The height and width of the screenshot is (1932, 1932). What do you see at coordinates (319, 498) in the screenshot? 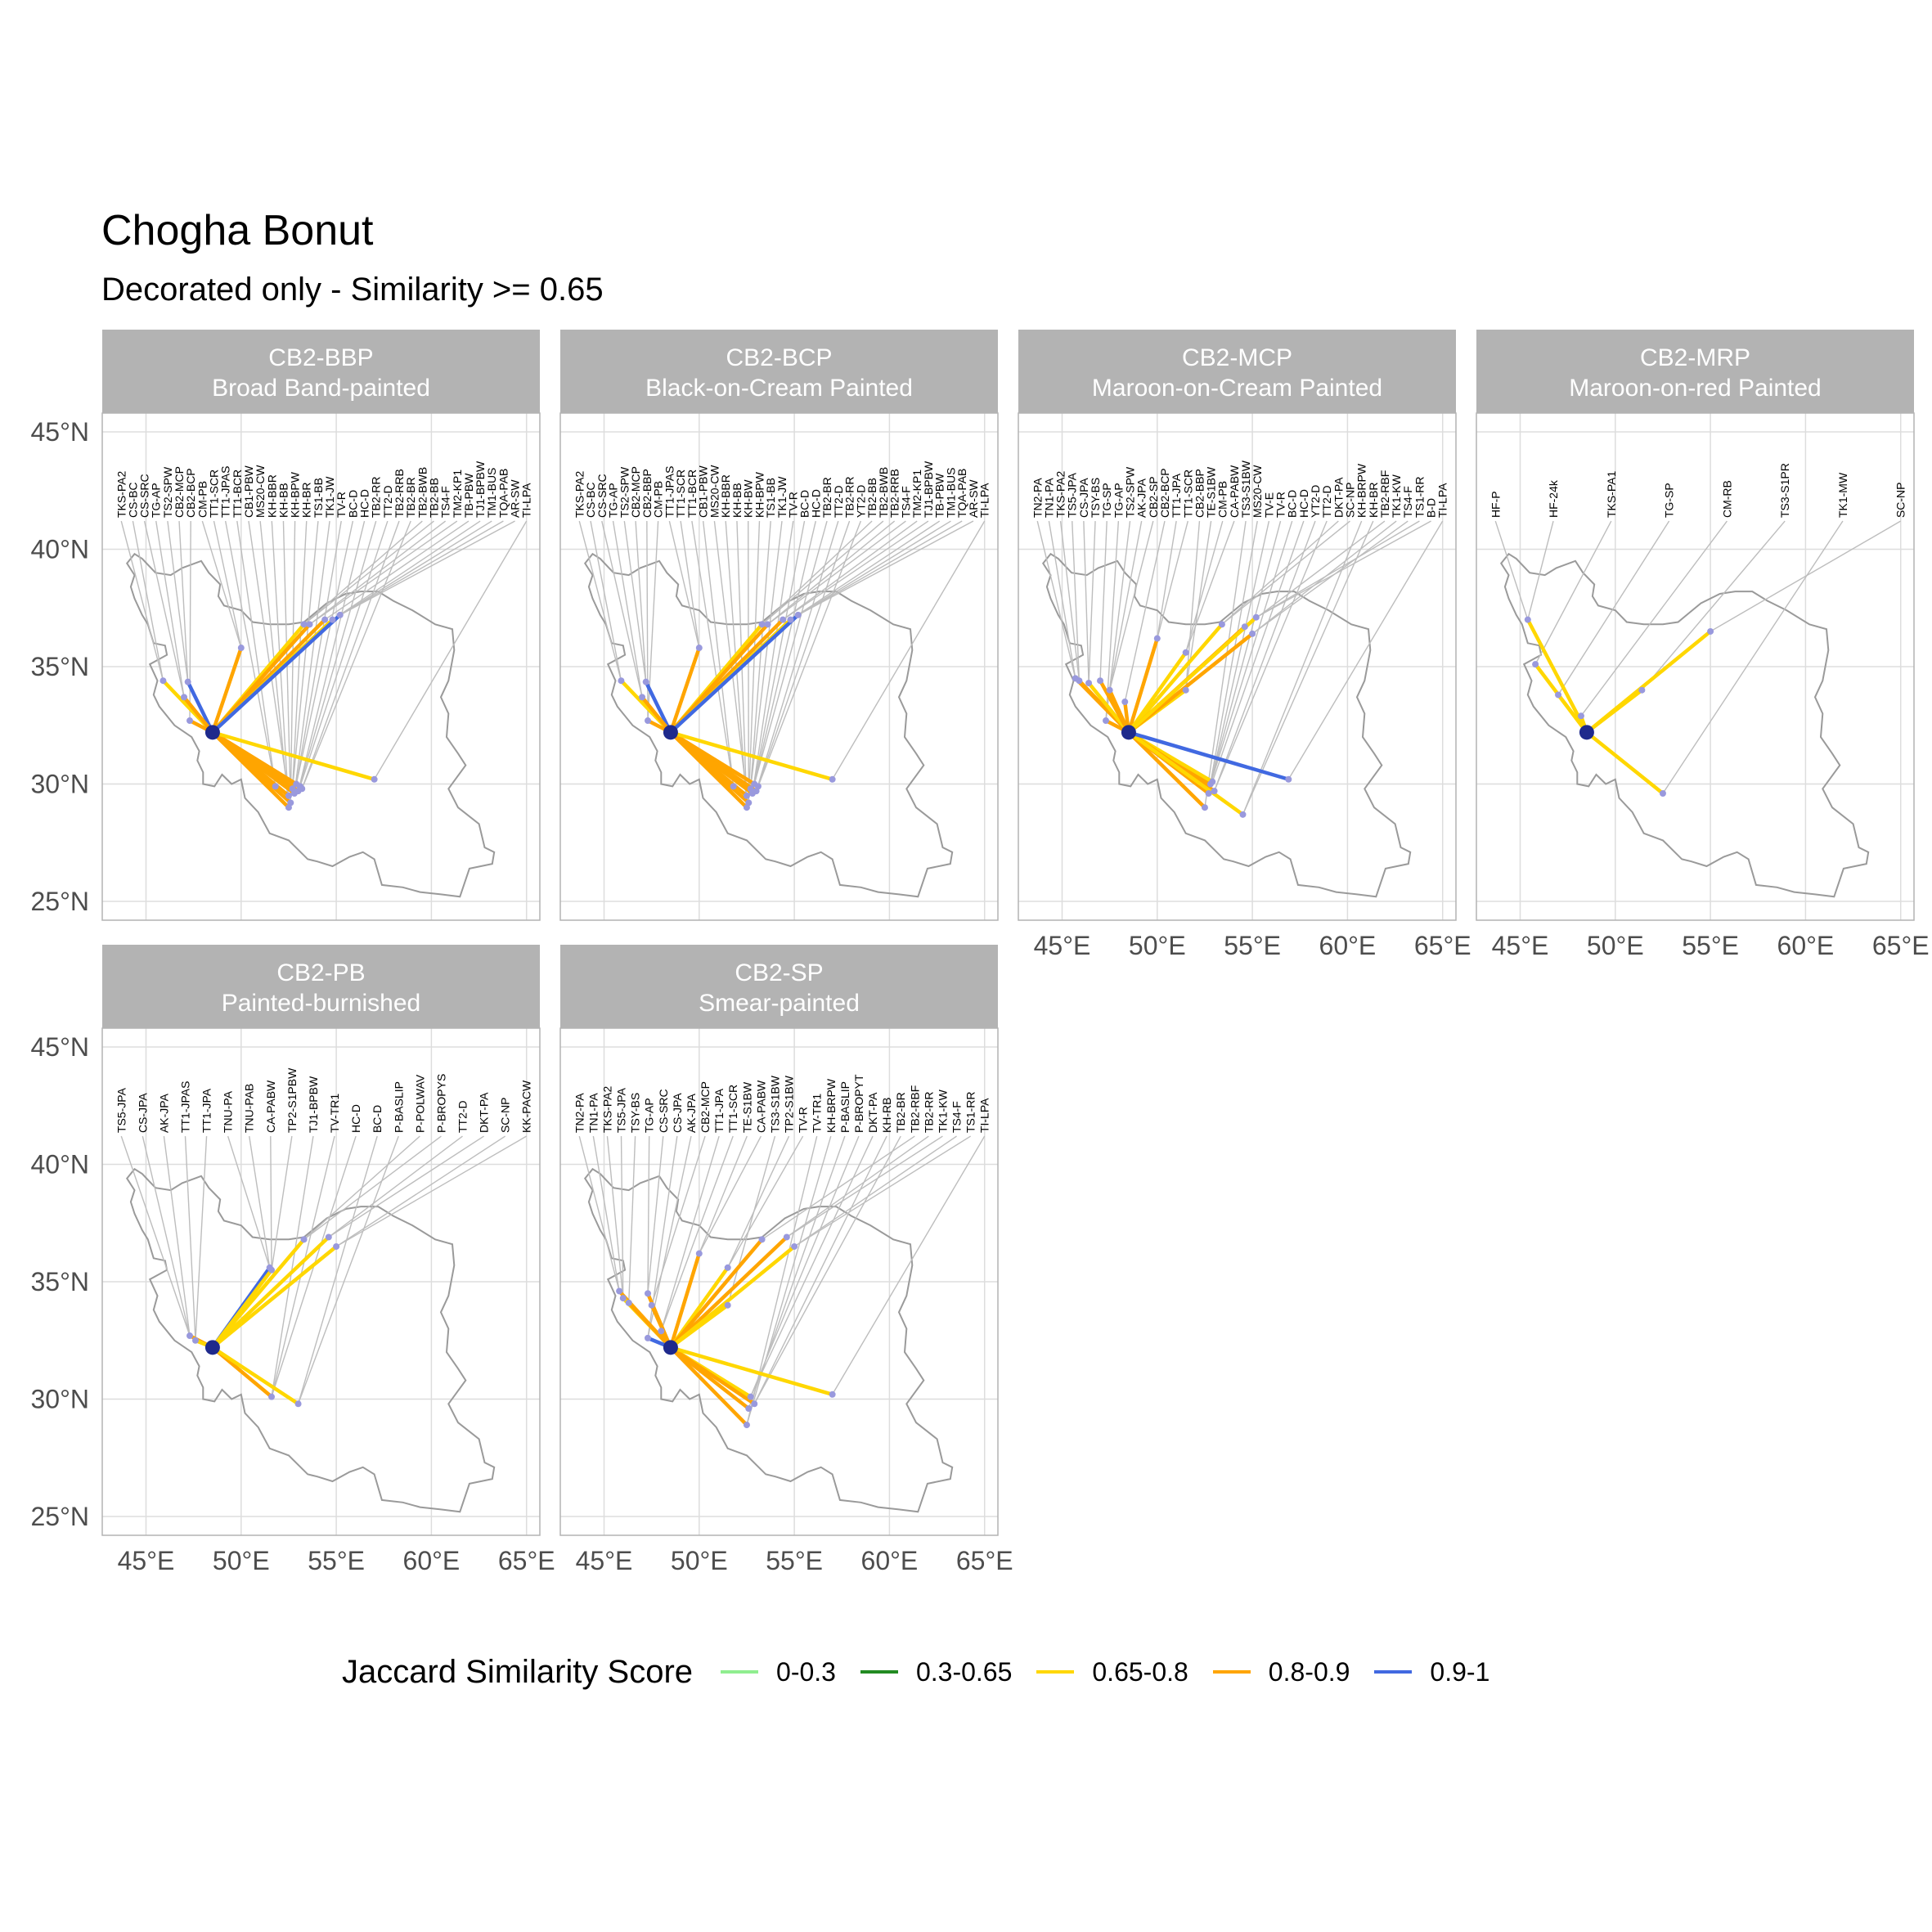
I see `site-label: TS1-BB` at bounding box center [319, 498].